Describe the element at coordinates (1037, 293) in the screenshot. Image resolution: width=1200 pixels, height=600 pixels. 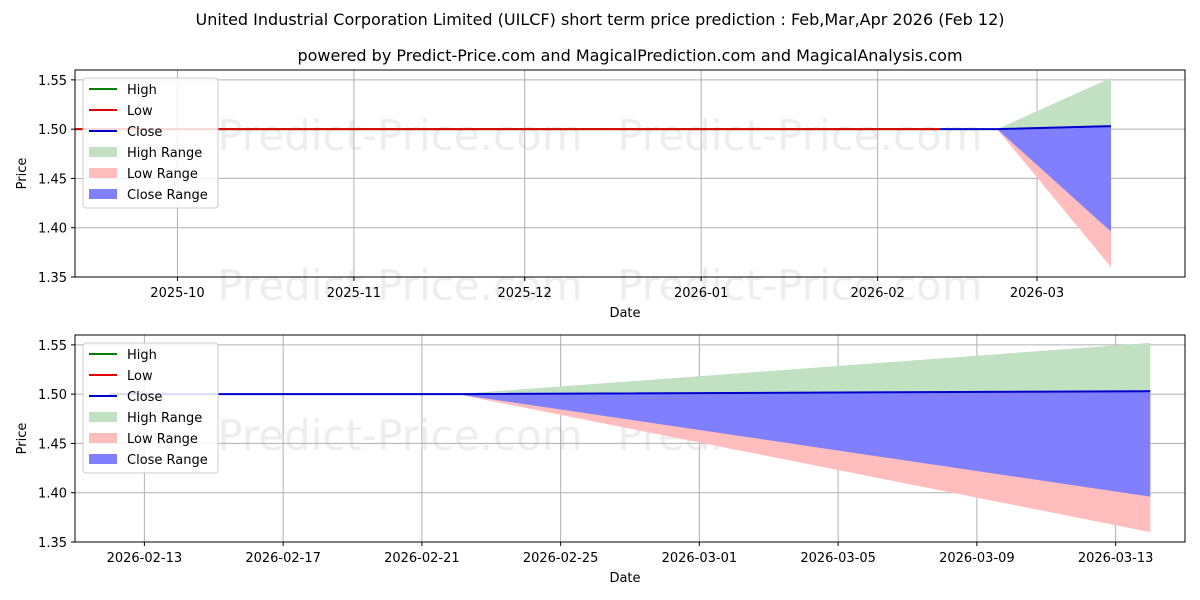
I see `x-tick-label: 2026-03` at that location.